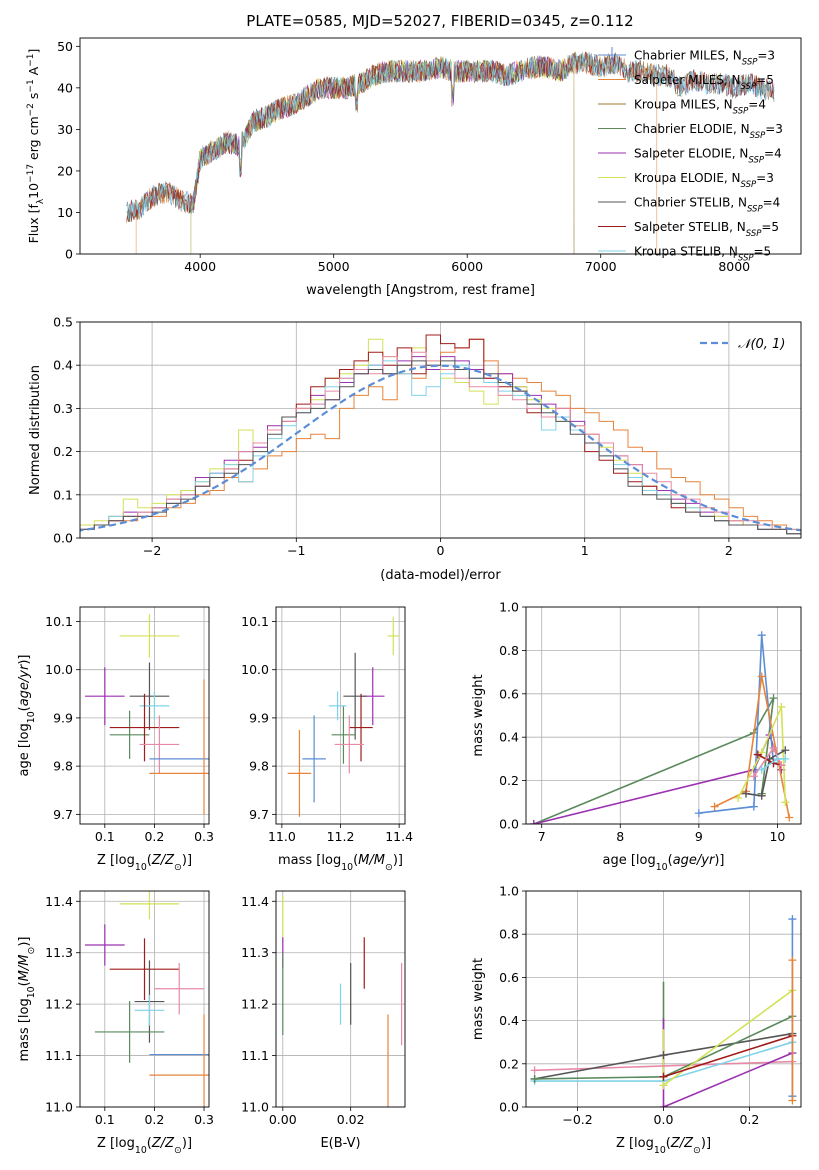 The width and height of the screenshot is (819, 1170). I want to click on y-tick-label: 0.5, so click(63, 322).